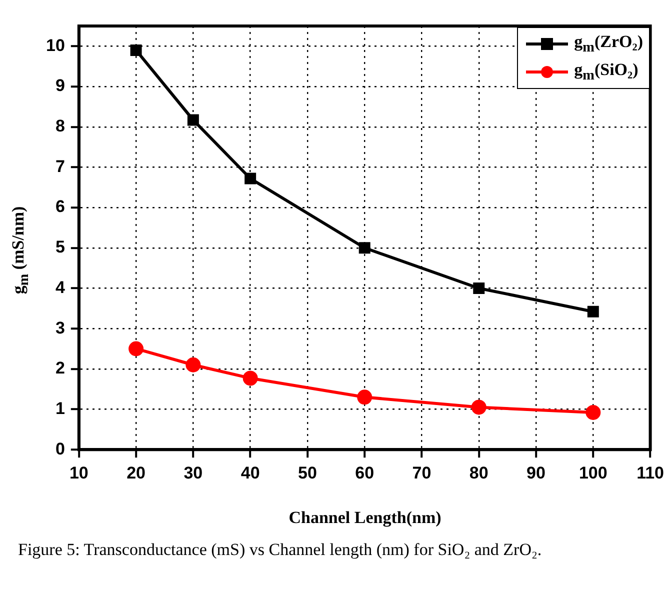  What do you see at coordinates (536, 472) in the screenshot?
I see `x-tick-label: 90` at bounding box center [536, 472].